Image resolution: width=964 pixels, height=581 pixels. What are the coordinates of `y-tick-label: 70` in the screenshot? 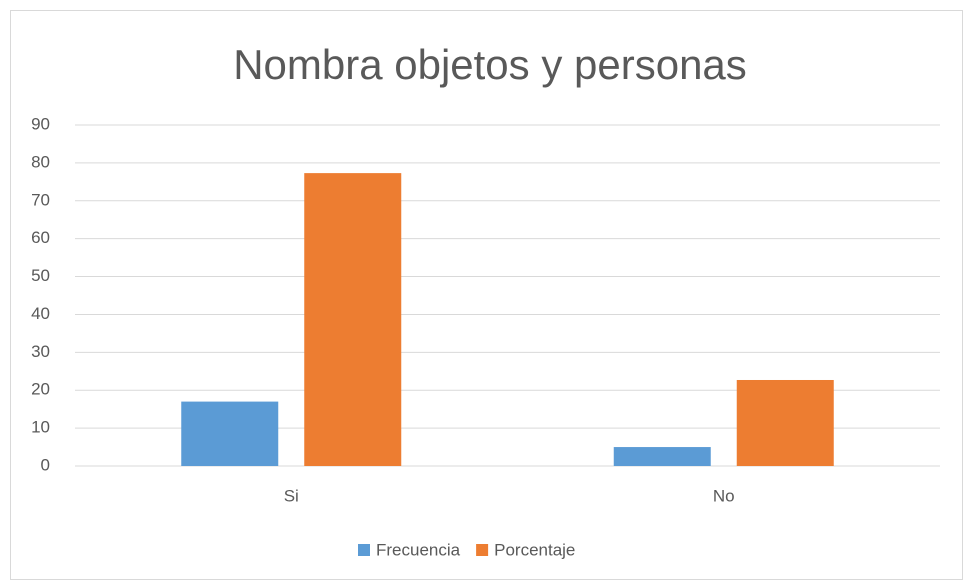 It's located at (40, 199).